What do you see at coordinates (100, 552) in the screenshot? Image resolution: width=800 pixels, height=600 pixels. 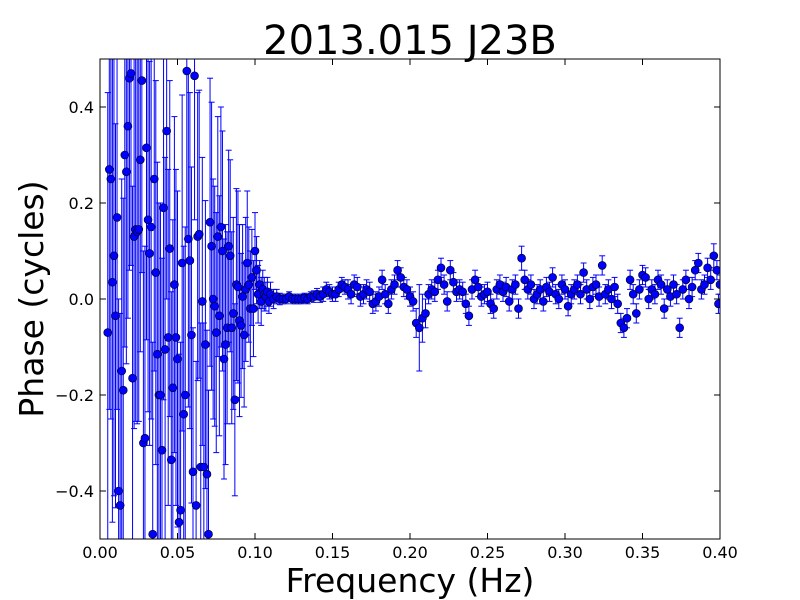 I see `x-tick-label: 0.00` at bounding box center [100, 552].